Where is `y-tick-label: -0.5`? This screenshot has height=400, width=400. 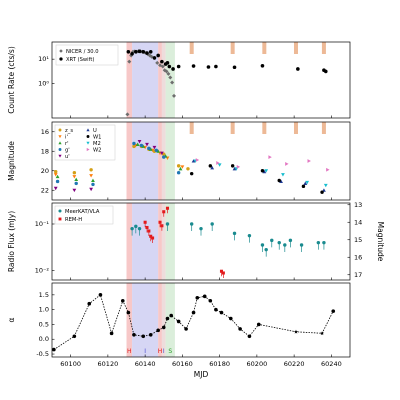
y-tick-label: -0.5 is located at coordinates (42, 354).